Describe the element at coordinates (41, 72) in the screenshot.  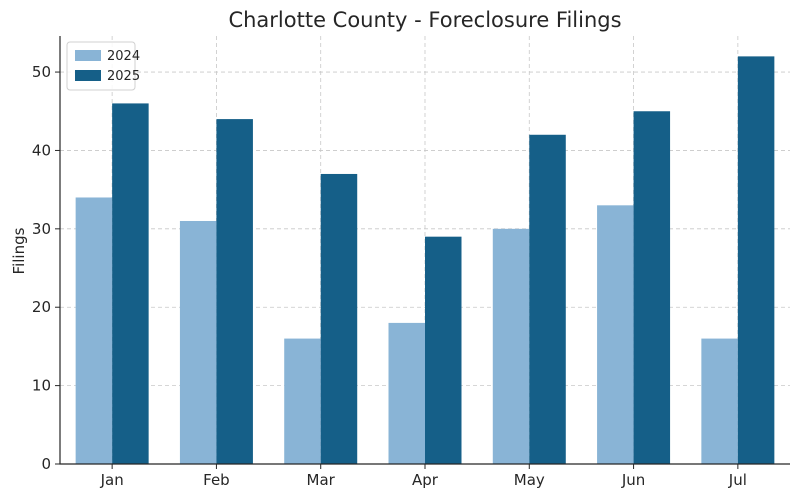
I see `y-tick-label: 50` at that location.